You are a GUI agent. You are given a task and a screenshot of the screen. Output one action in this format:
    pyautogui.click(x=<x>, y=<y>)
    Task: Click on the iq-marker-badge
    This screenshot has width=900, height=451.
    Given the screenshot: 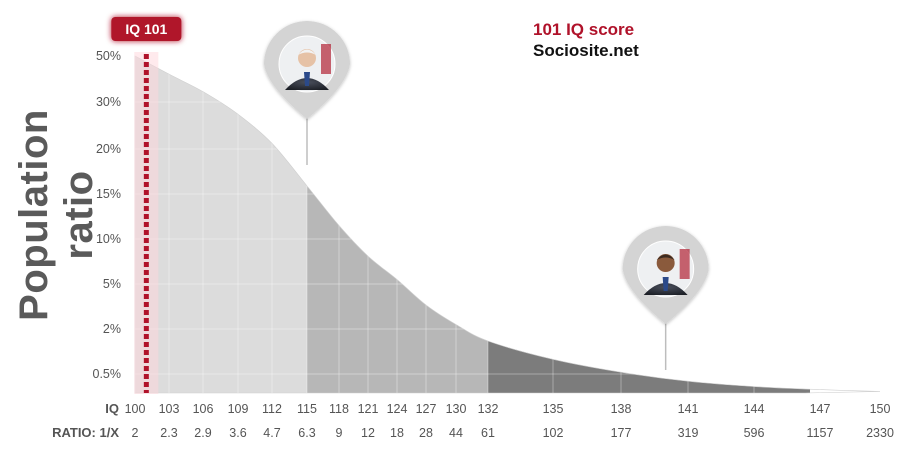 What is the action you would take?
    pyautogui.click(x=146, y=29)
    